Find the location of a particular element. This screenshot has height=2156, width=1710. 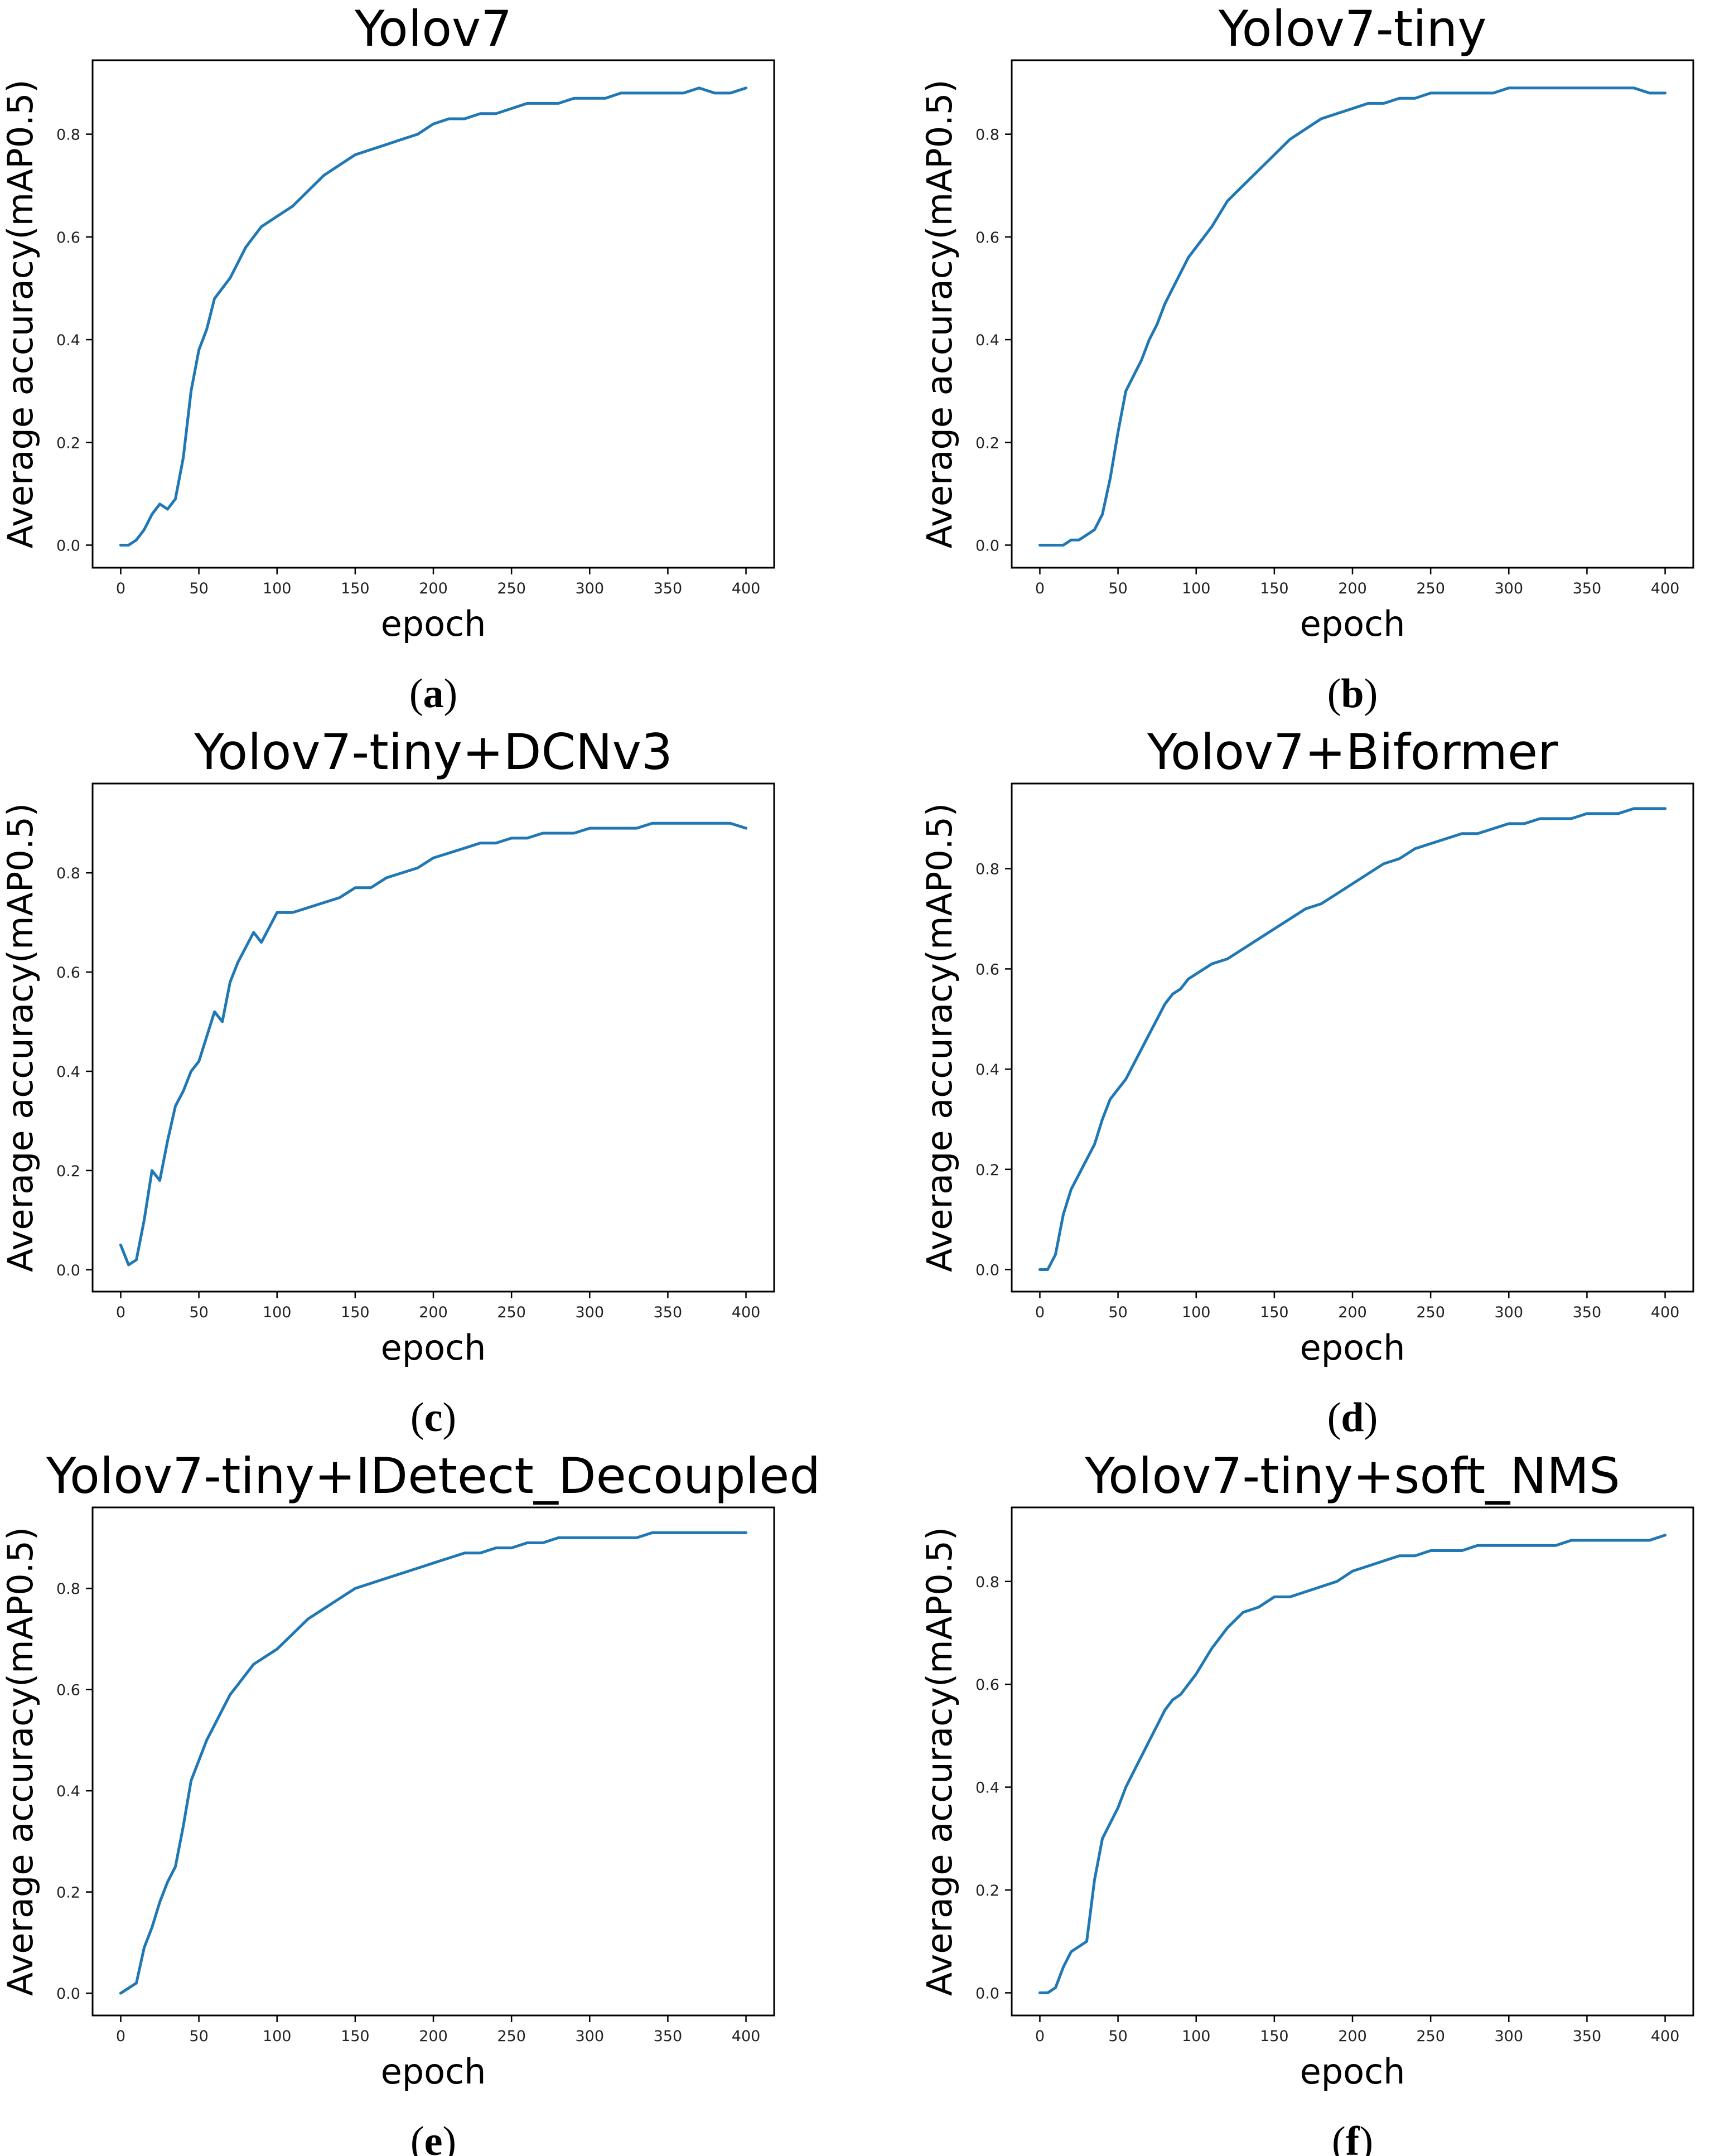

chart-c-panel-letter: c is located at coordinates (433, 1417).